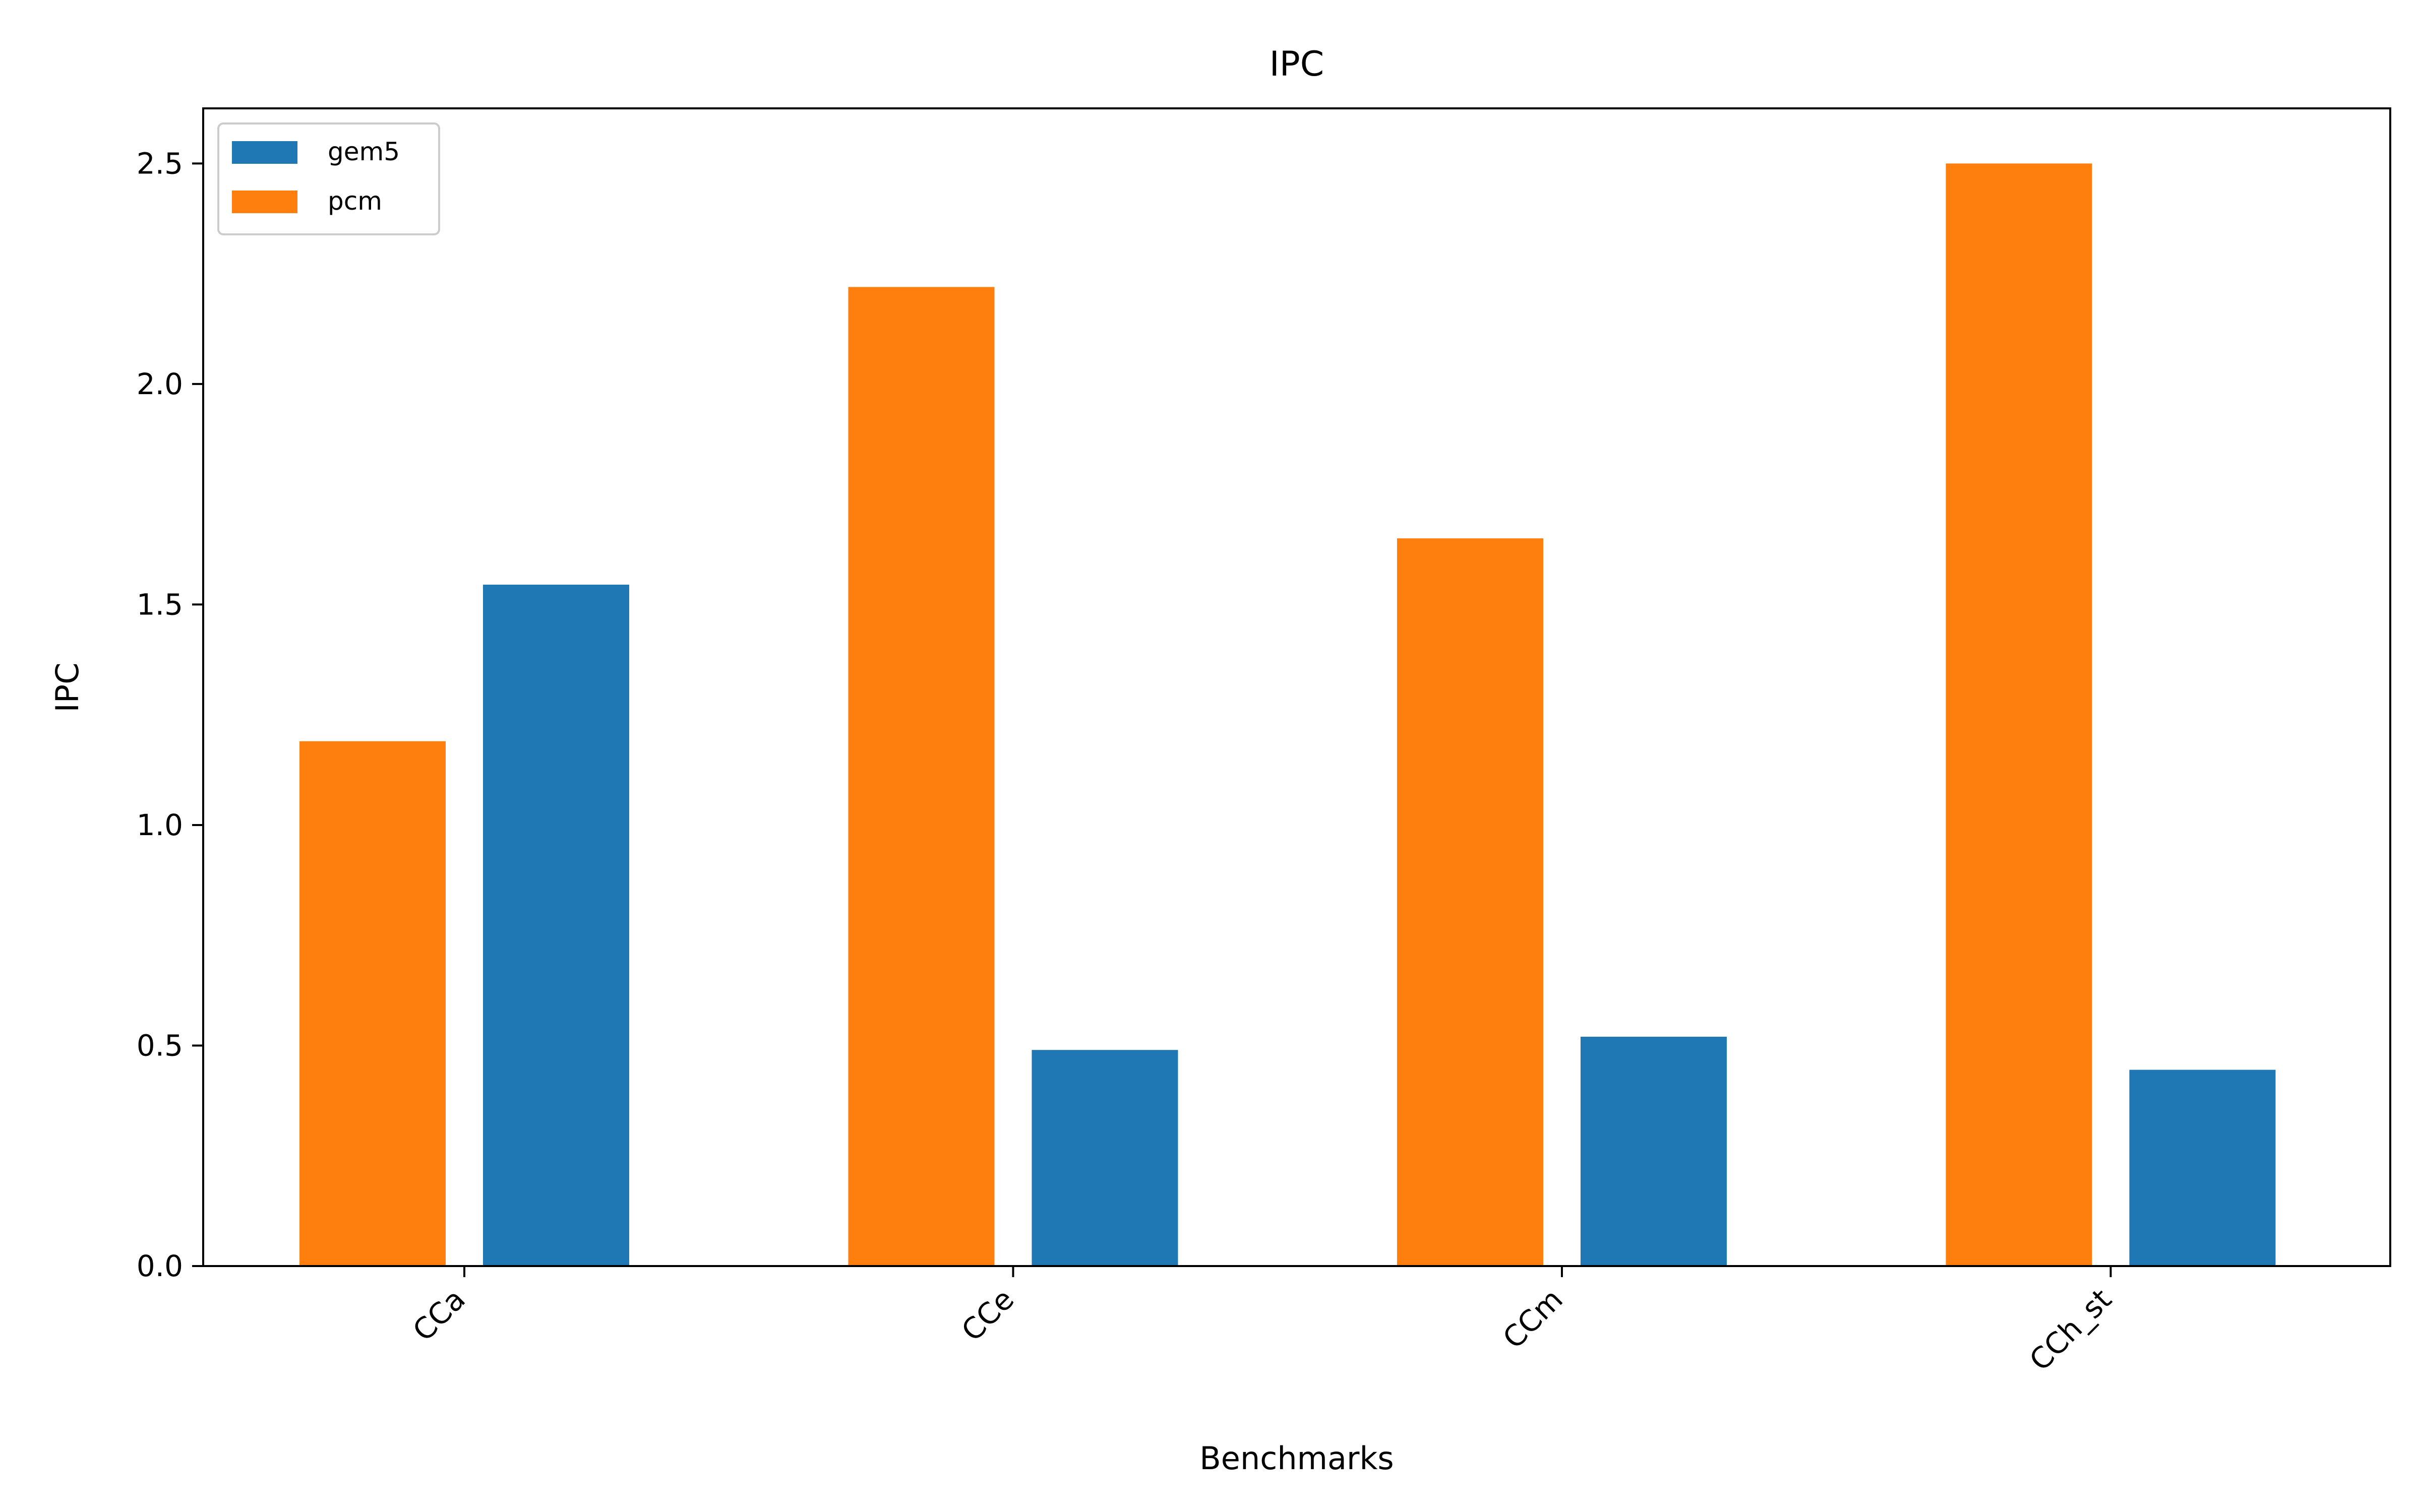 Image resolution: width=2420 pixels, height=1512 pixels. What do you see at coordinates (1296, 64) in the screenshot?
I see `chart-title: IPC` at bounding box center [1296, 64].